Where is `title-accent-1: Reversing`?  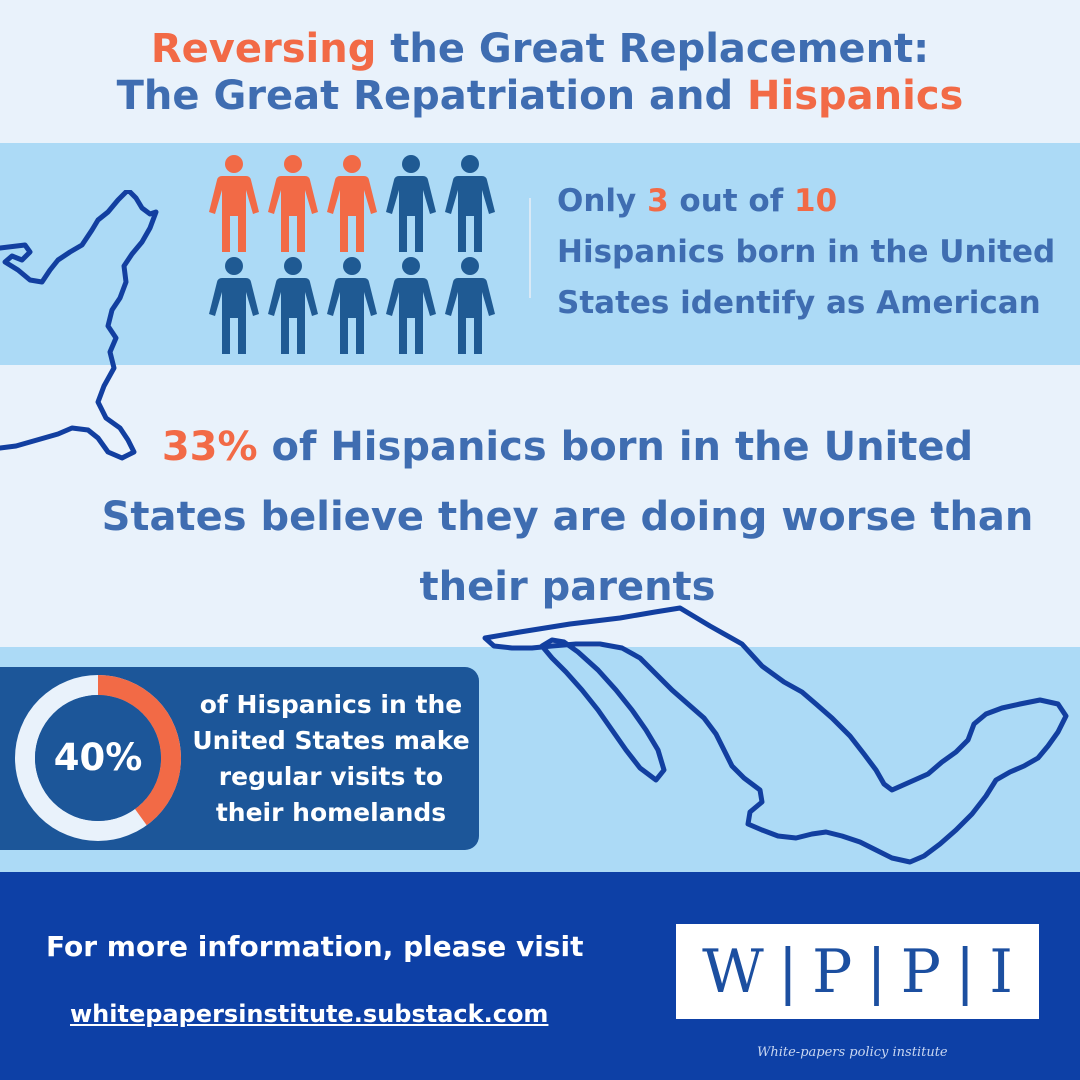
title-accent-1: Reversing is located at coordinates (263, 49).